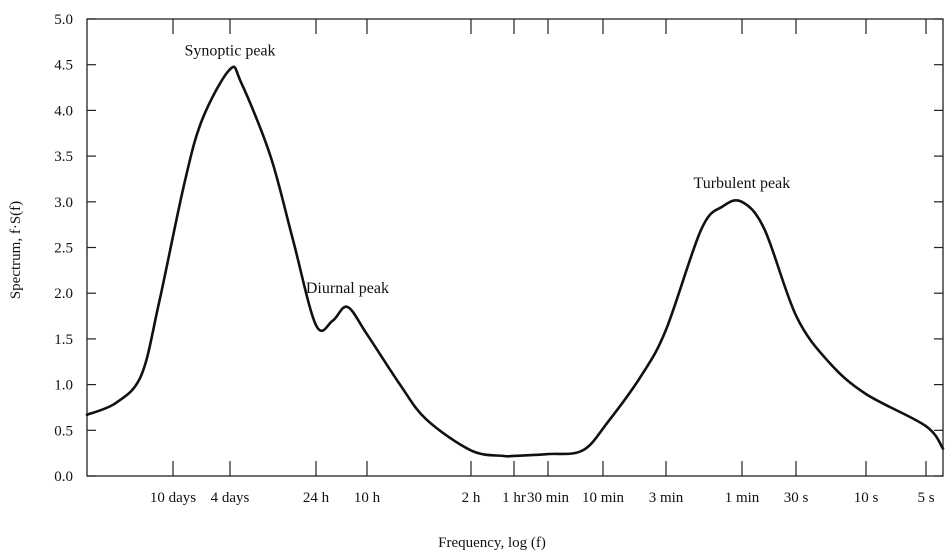 The width and height of the screenshot is (946, 555). Describe the element at coordinates (63, 249) in the screenshot. I see `y-tick-label: 2.5` at that location.